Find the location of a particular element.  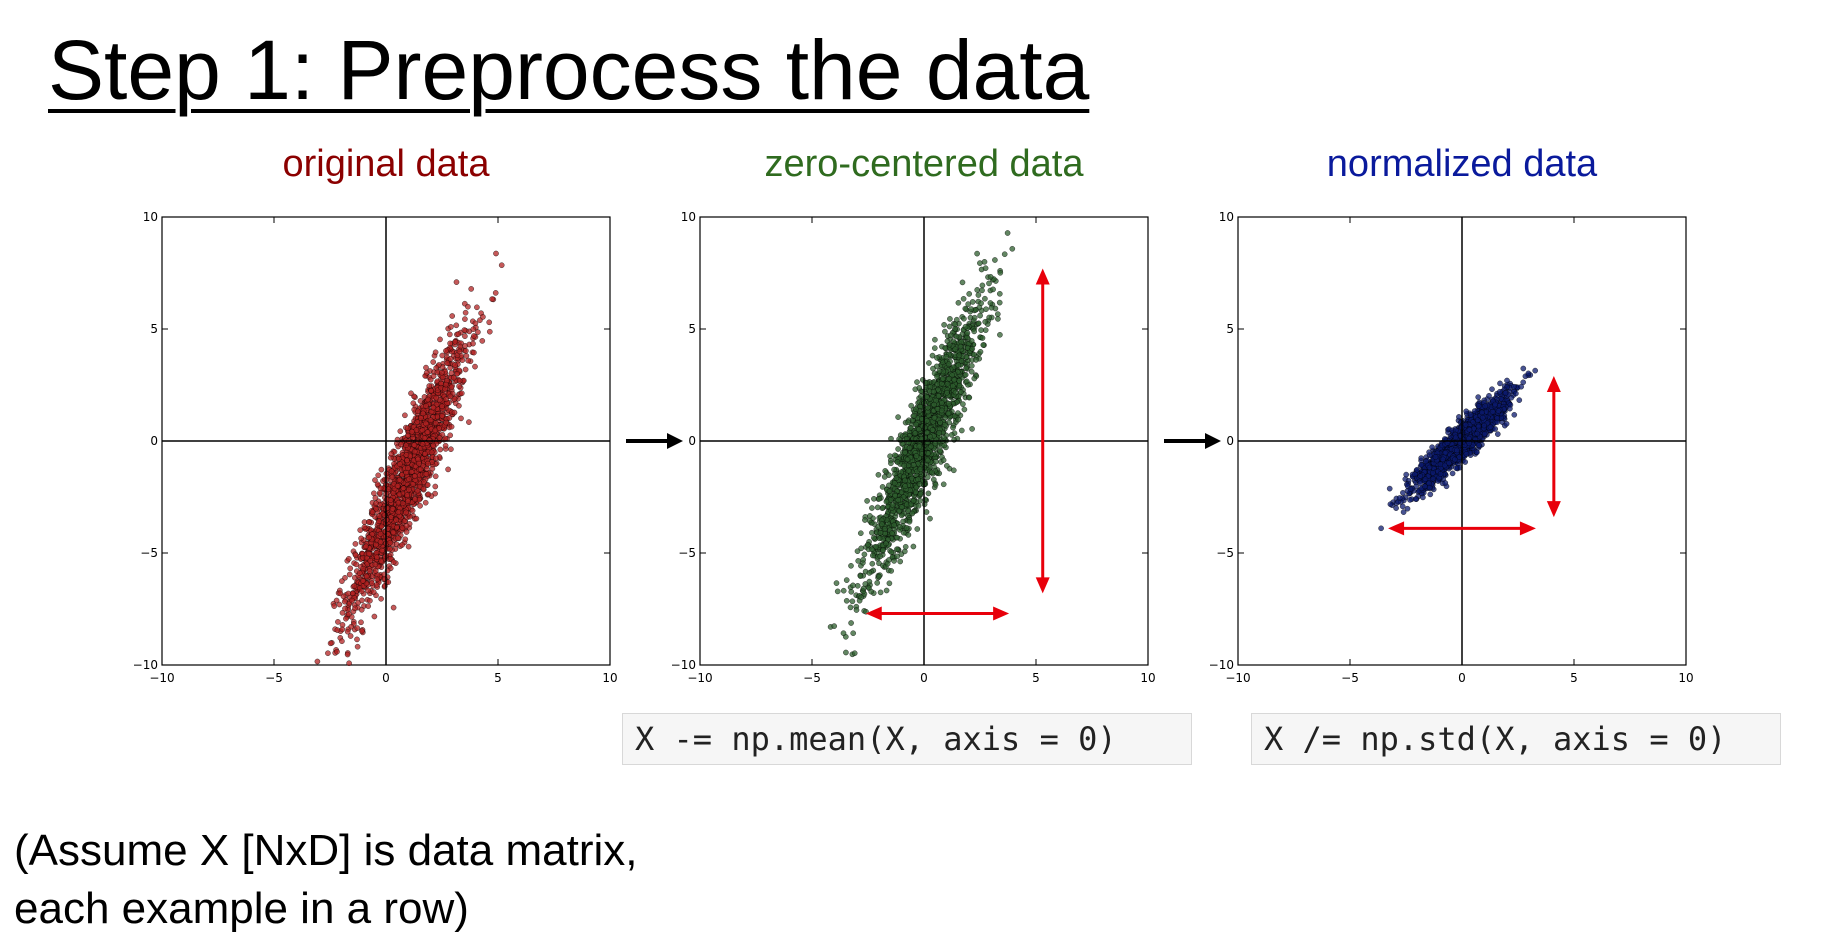

chart-title: zero-centered data is located at coordinates (925, 164).